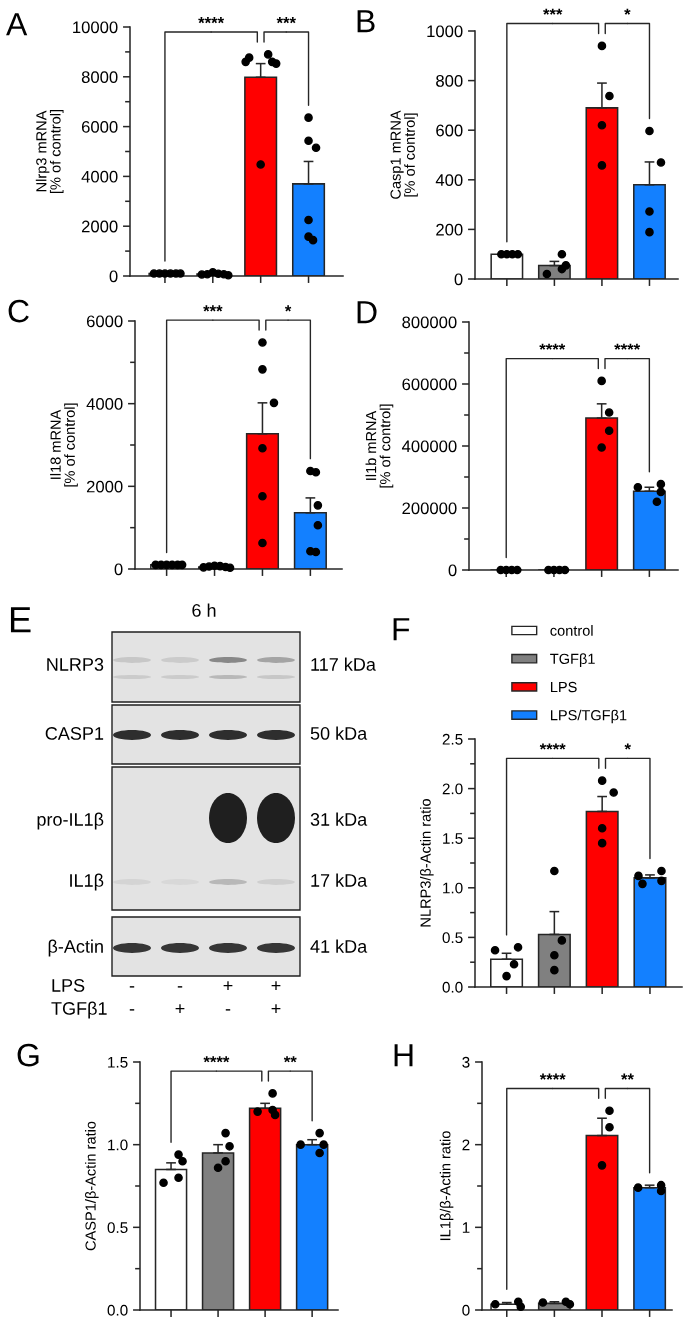 The height and width of the screenshot is (1323, 689). I want to click on legend-label: control, so click(571, 630).